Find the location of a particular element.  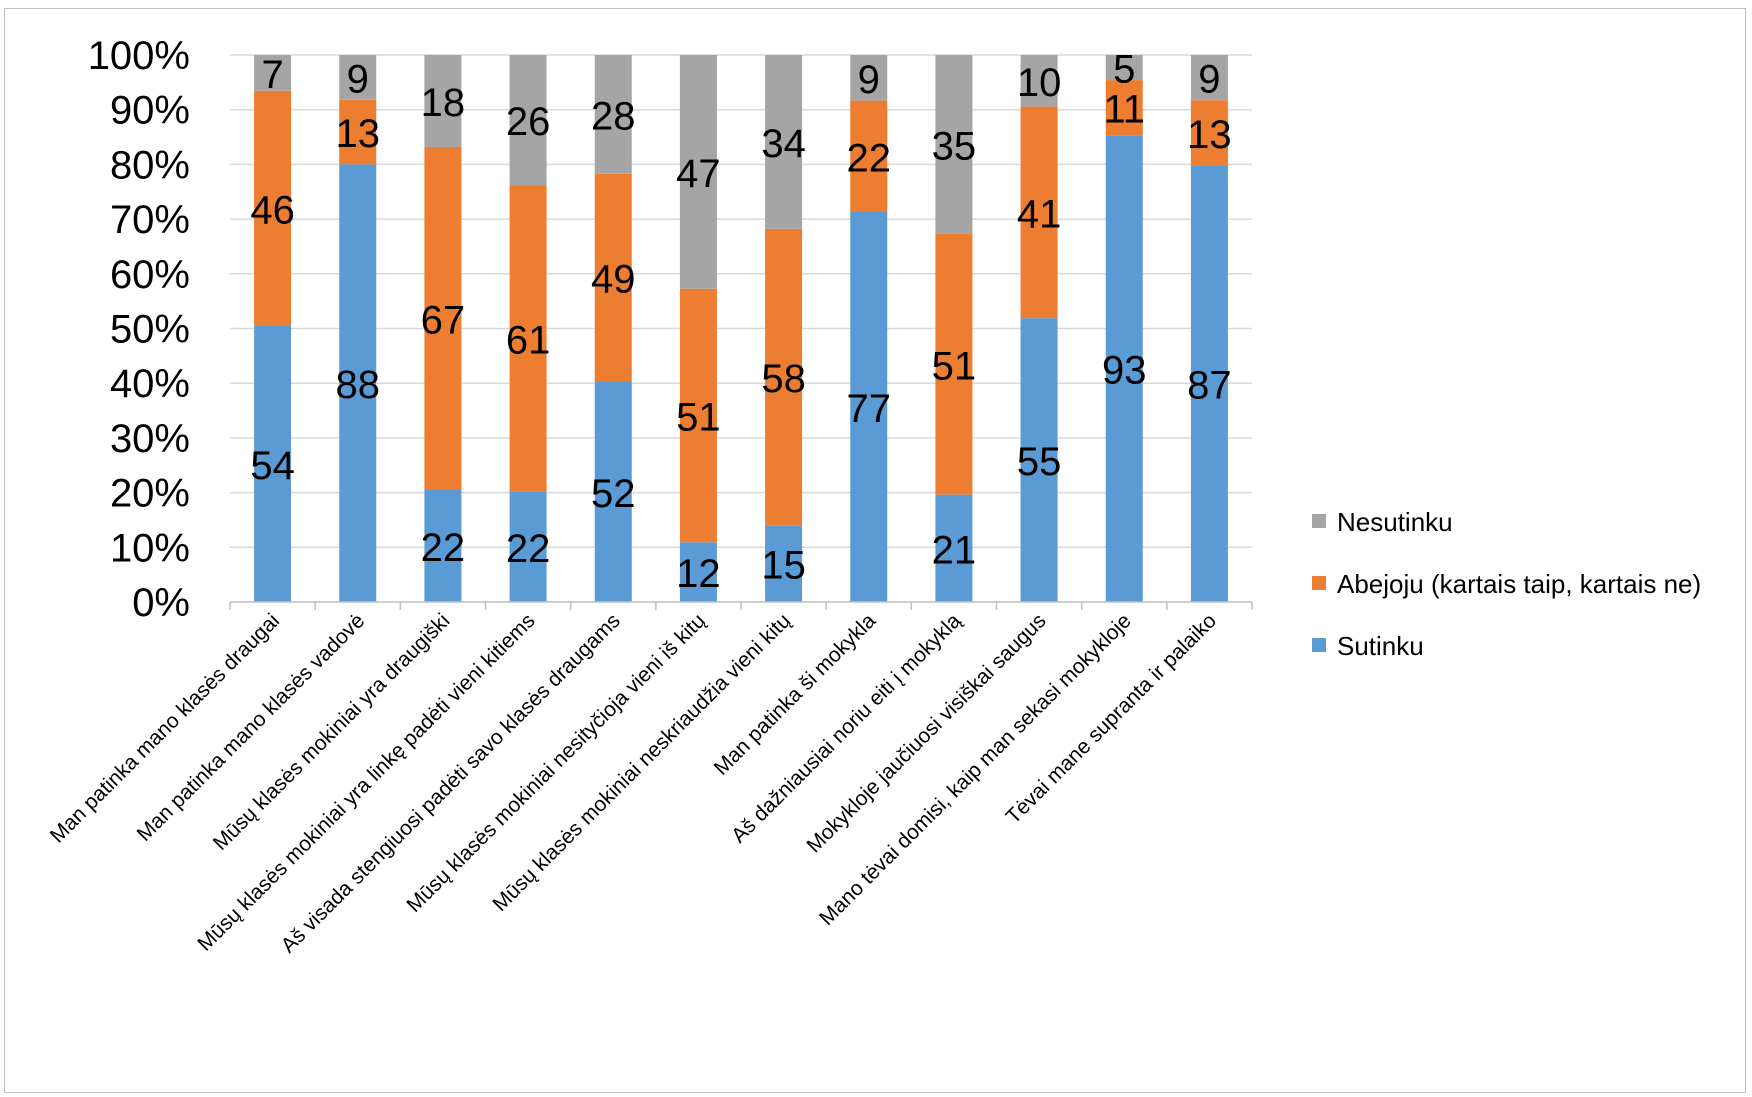

y-tick-label: 100% is located at coordinates (139, 56).